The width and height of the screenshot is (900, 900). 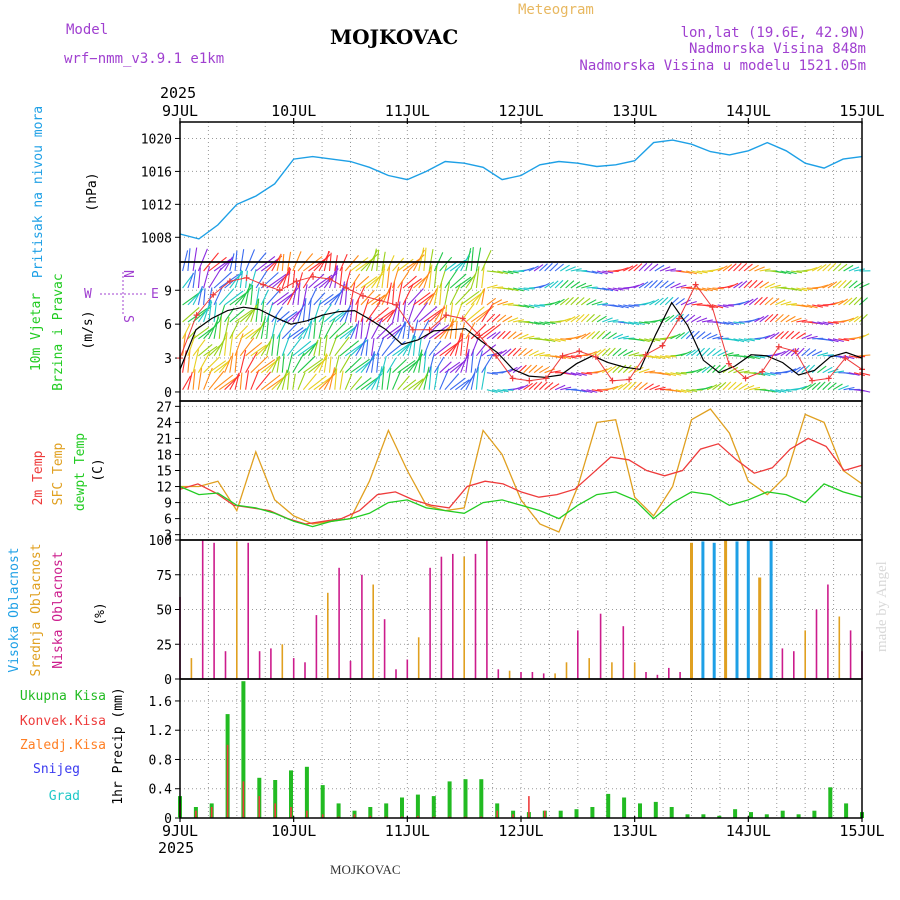 What do you see at coordinates (520, 111) in the screenshot?
I see `x-label-top: 12JUL` at bounding box center [520, 111].